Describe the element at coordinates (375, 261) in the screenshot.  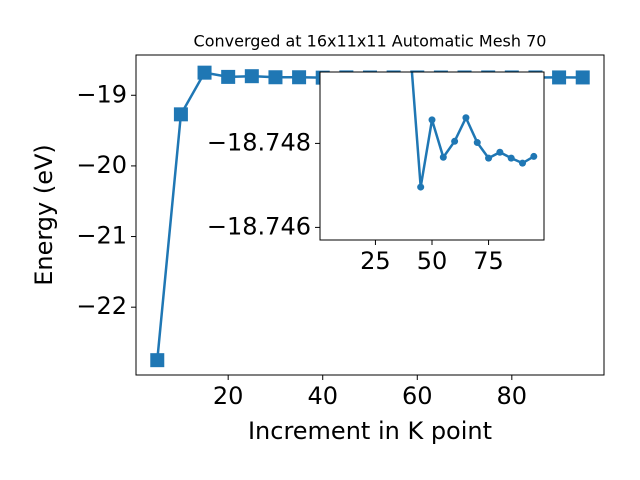
I see `x-tick-label: 25` at that location.